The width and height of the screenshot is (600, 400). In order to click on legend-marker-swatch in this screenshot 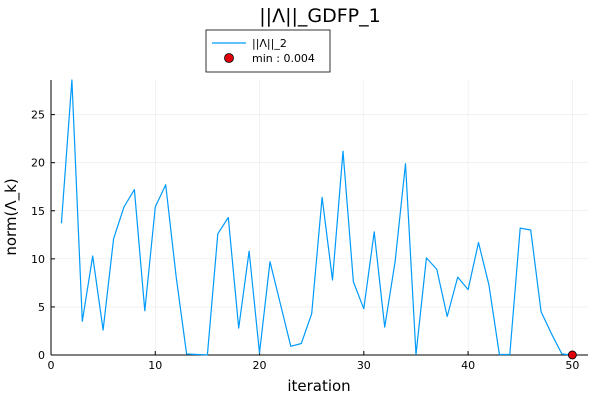, I will do `click(229, 58)`.